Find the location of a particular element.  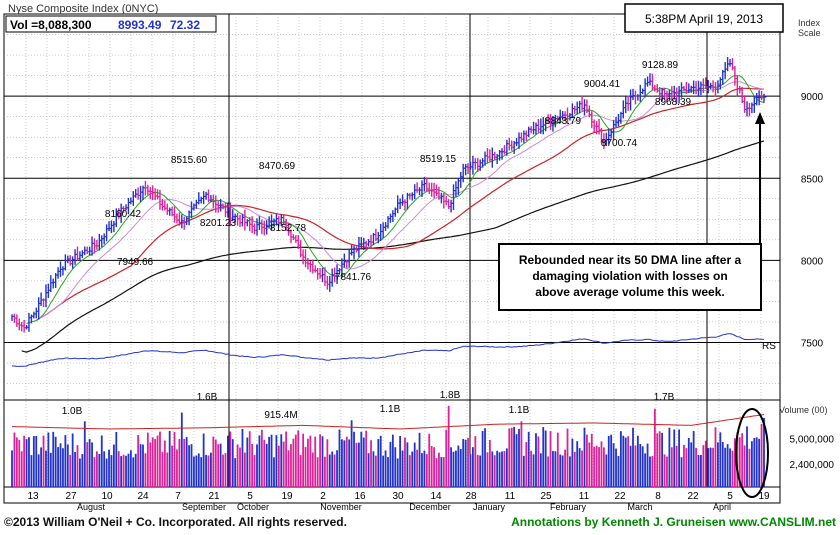

scale-label-scale: Scale is located at coordinates (809, 33).